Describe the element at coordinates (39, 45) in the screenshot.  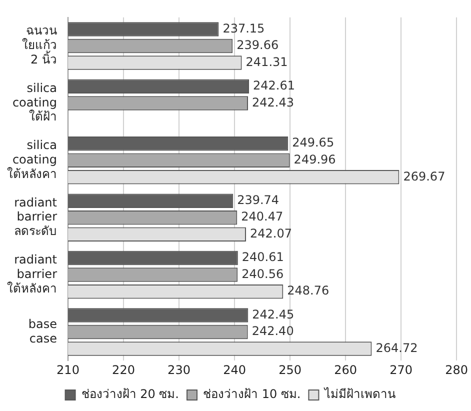
I see `y-tick-label: ฉนวน ใยแก้ว 2 นิ้ว` at that location.